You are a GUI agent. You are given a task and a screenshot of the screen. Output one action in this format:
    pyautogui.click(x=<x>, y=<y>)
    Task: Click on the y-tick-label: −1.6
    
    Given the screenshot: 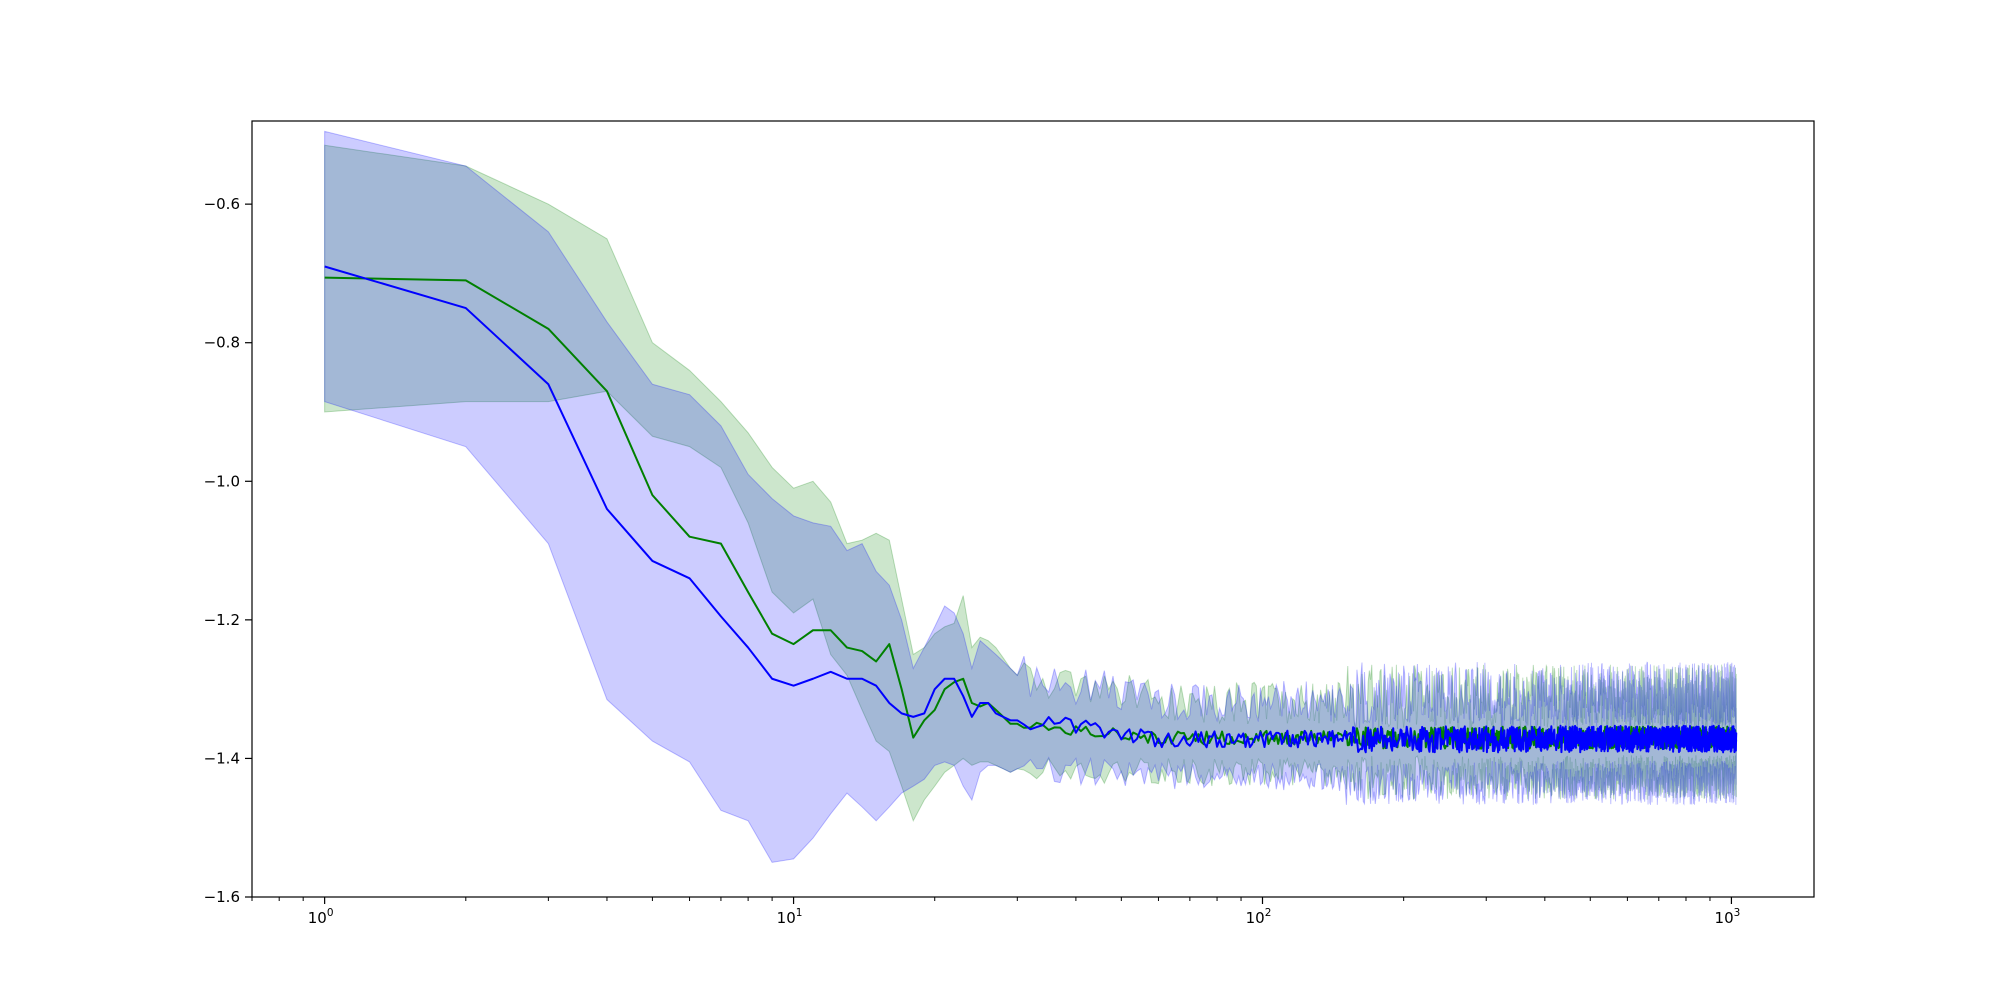 What is the action you would take?
    pyautogui.click(x=222, y=897)
    